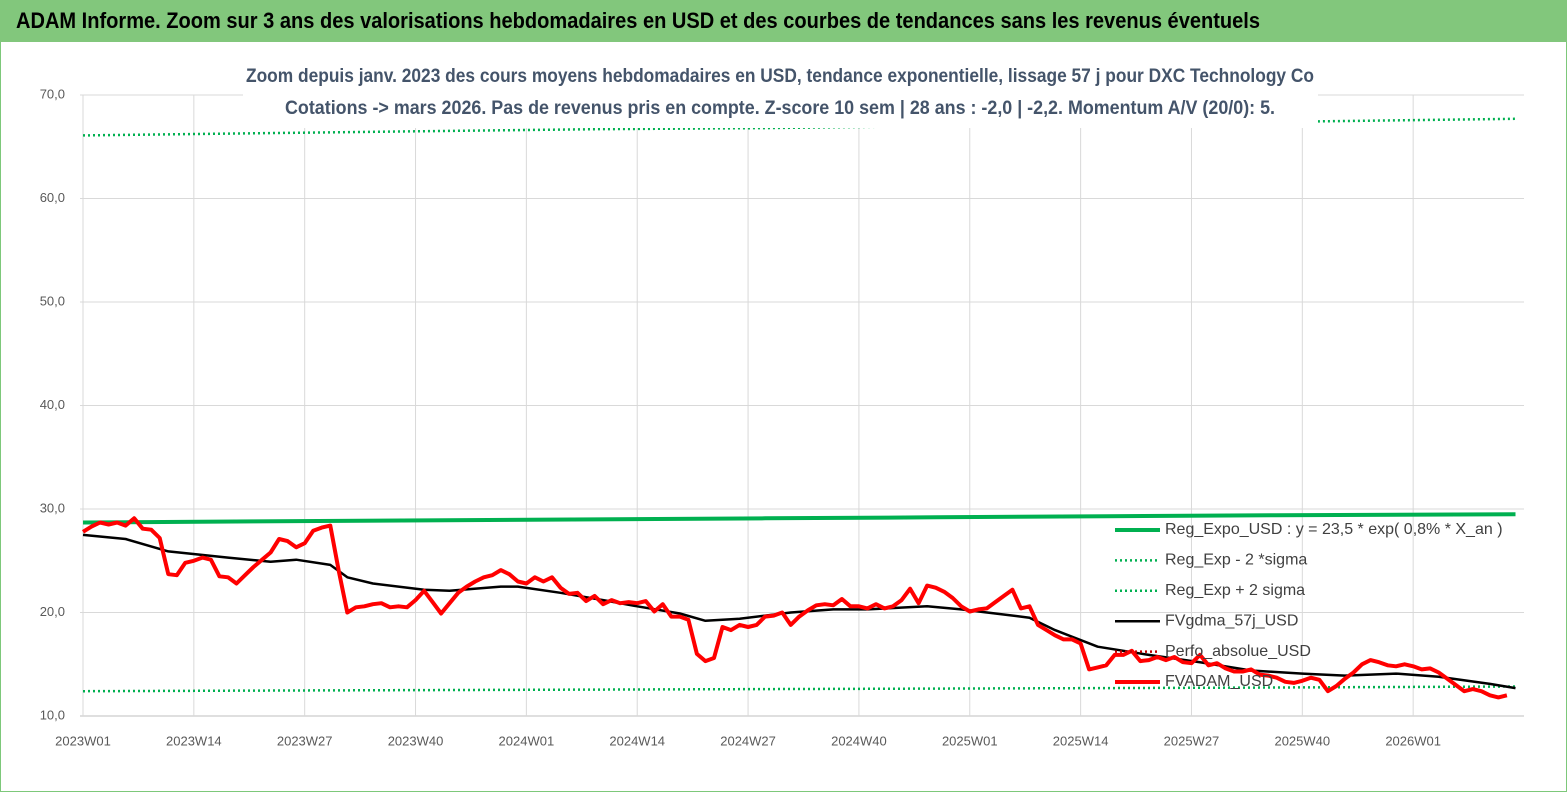  What do you see at coordinates (52, 404) in the screenshot?
I see `y-tick-label: 40,0` at bounding box center [52, 404].